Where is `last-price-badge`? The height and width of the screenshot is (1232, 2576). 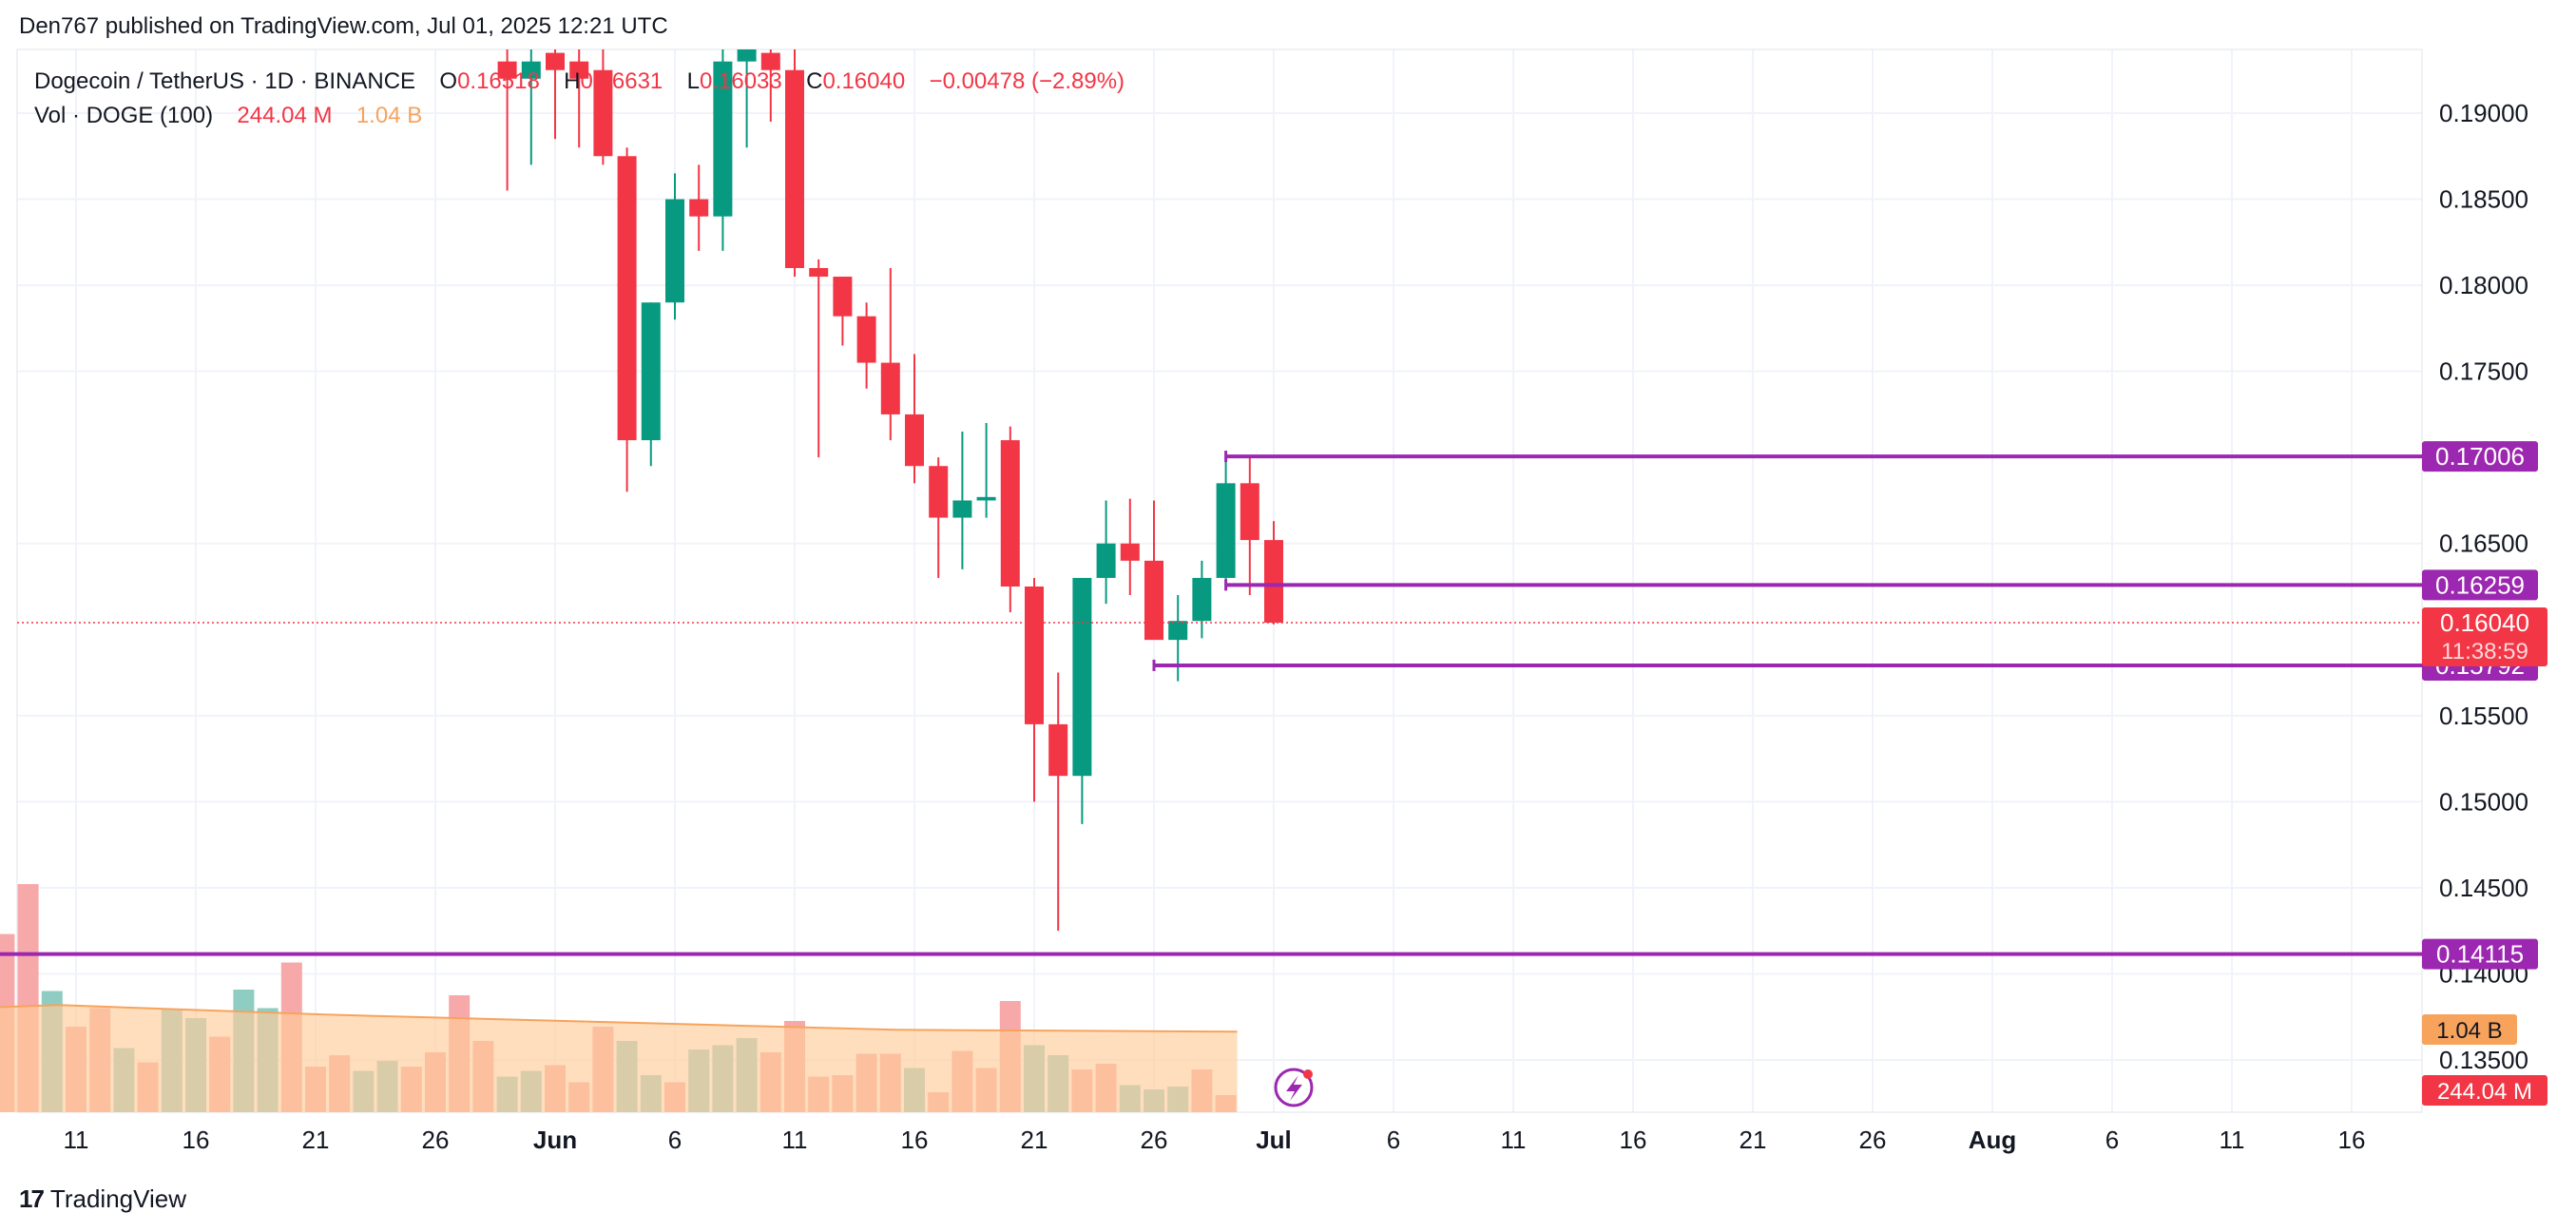
last-price-badge is located at coordinates (2484, 637).